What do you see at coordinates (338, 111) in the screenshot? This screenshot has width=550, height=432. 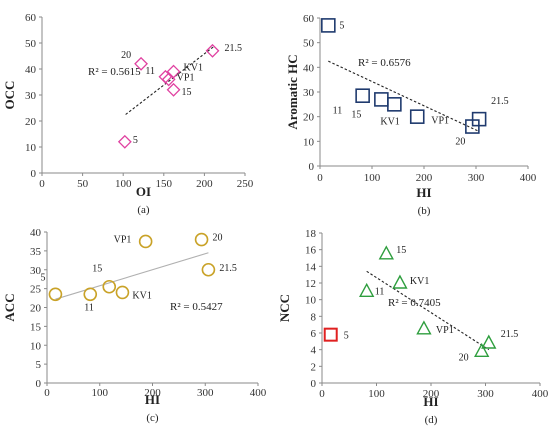 I see `panel-b-point-label: 11` at bounding box center [338, 111].